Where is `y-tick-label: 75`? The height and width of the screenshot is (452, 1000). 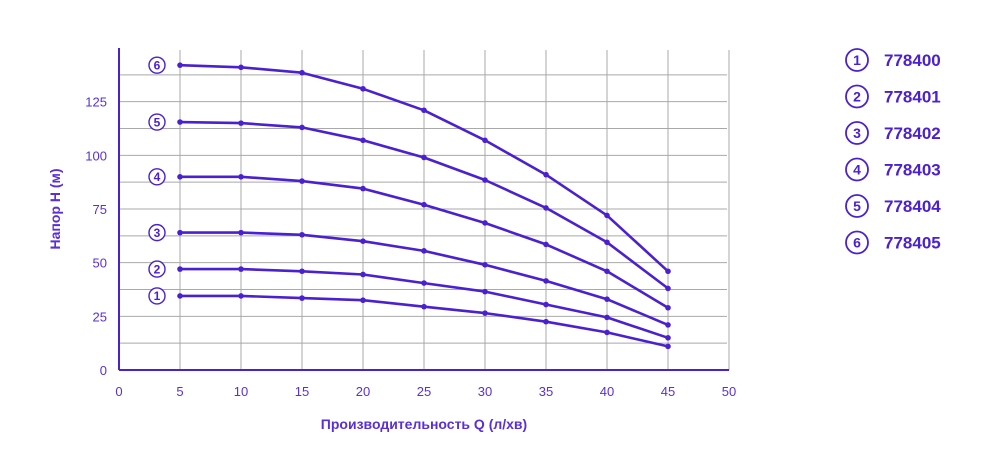 y-tick-label: 75 is located at coordinates (100, 209).